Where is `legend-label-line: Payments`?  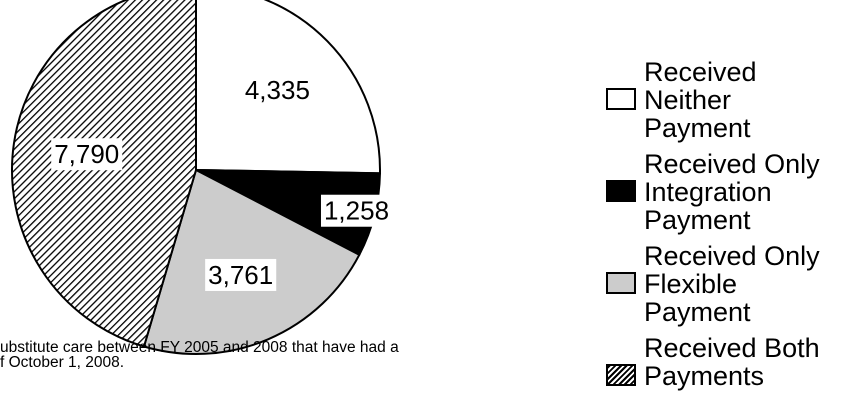
legend-label-line: Payments is located at coordinates (704, 376).